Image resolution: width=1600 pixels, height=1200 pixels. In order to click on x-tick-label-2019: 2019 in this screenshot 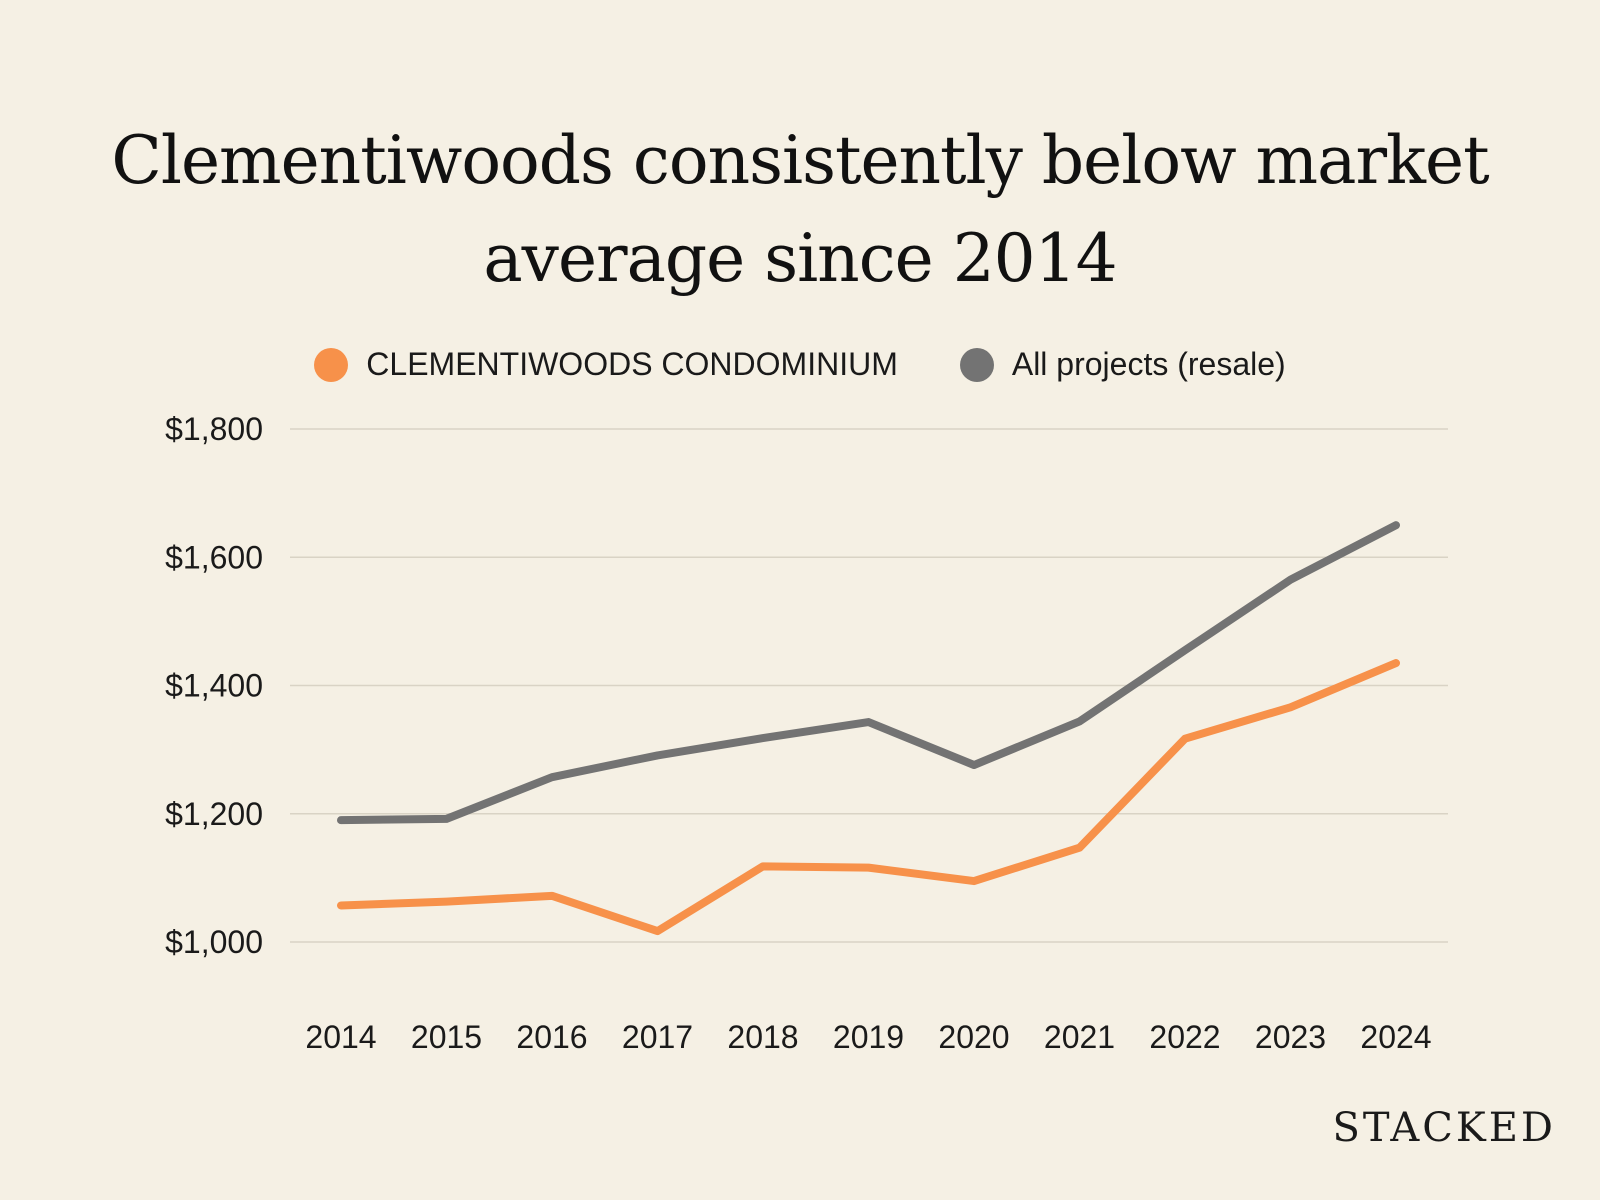, I will do `click(868, 1037)`.